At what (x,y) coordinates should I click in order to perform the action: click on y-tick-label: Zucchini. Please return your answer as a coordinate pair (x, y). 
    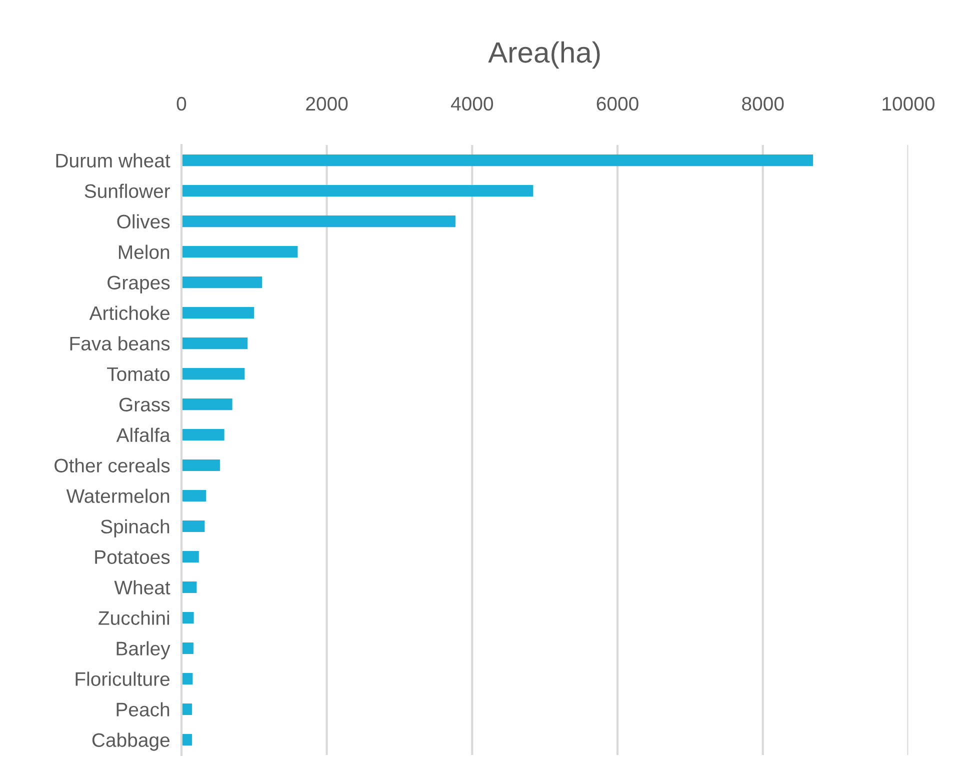
    Looking at the image, I should click on (134, 617).